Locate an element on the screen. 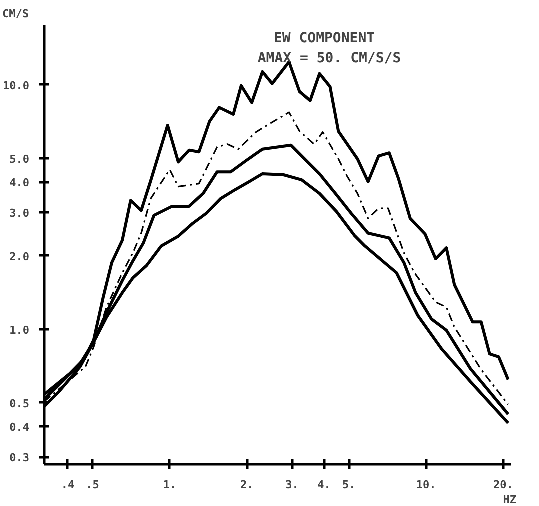 The width and height of the screenshot is (539, 506). y-tick-label: 4.0 is located at coordinates (20, 183).